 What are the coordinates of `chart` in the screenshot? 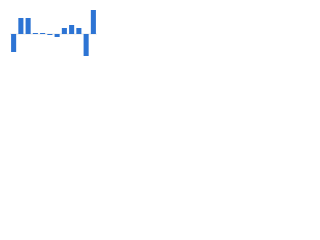 It's located at (50, 35).